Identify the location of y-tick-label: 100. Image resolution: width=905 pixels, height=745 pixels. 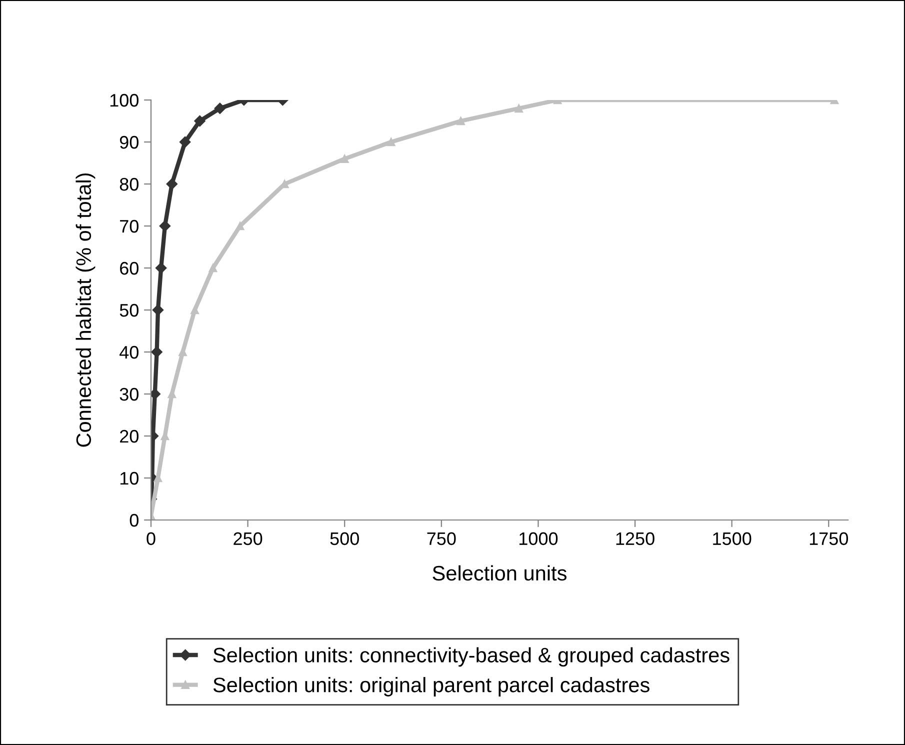
(124, 100).